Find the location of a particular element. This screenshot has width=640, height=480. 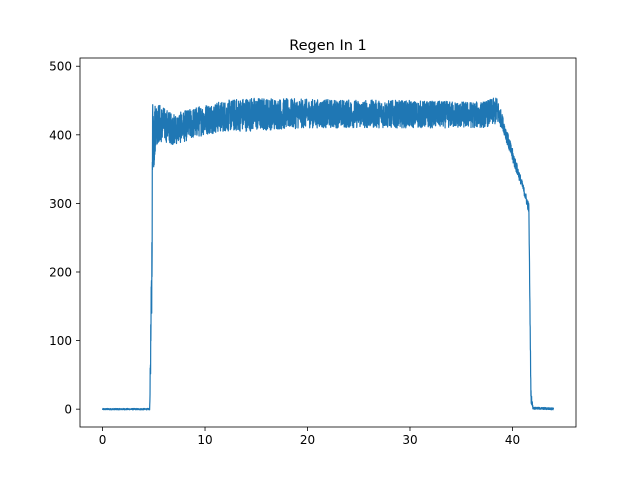

y-tick-label: 200 is located at coordinates (60, 272).